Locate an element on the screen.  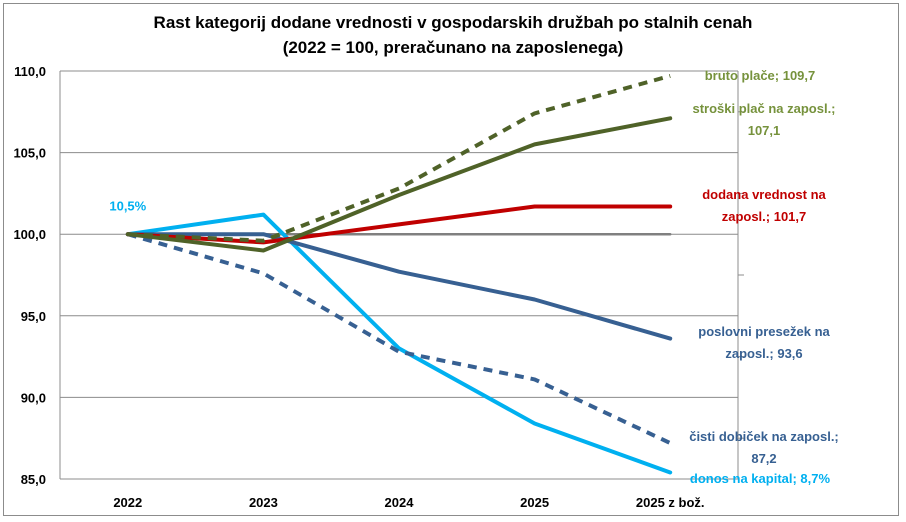
series-line-dodana-vrednost-na-zaposl- is located at coordinates (399, 224).